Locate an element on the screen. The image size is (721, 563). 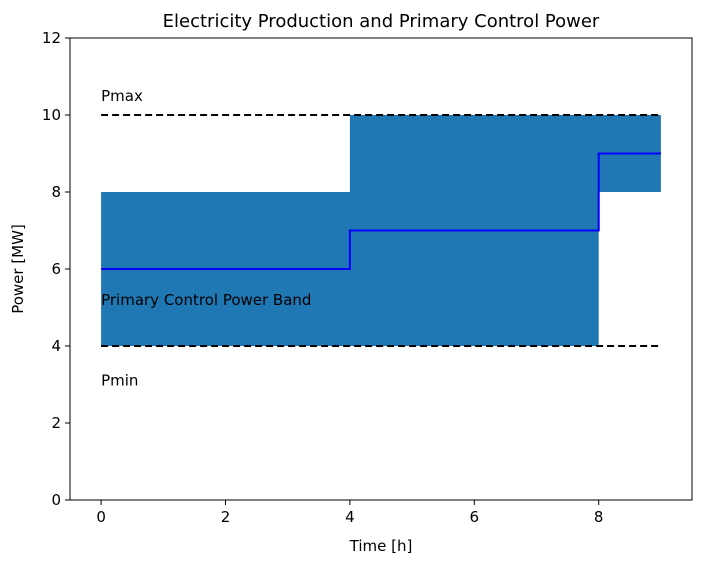
x-tick-label: 0 is located at coordinates (101, 517).